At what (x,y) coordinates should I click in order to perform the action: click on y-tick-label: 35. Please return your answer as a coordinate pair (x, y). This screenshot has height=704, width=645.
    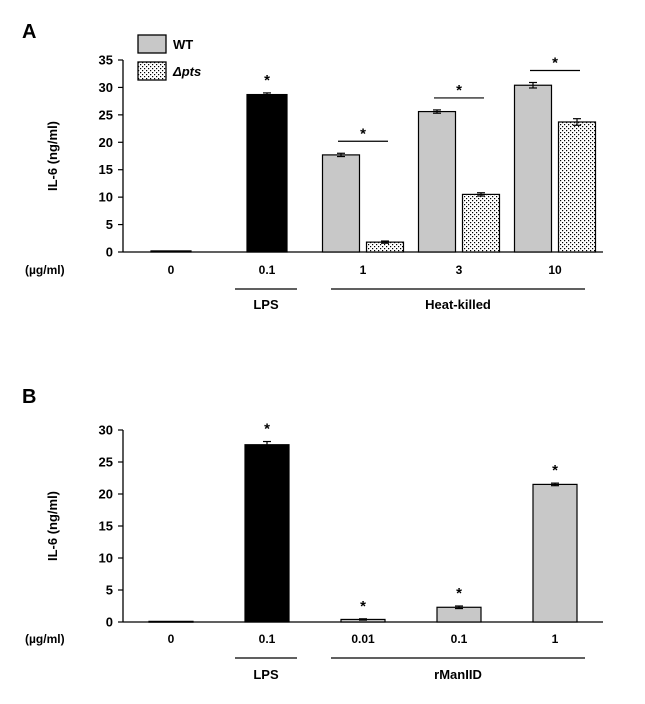
    Looking at the image, I should click on (106, 60).